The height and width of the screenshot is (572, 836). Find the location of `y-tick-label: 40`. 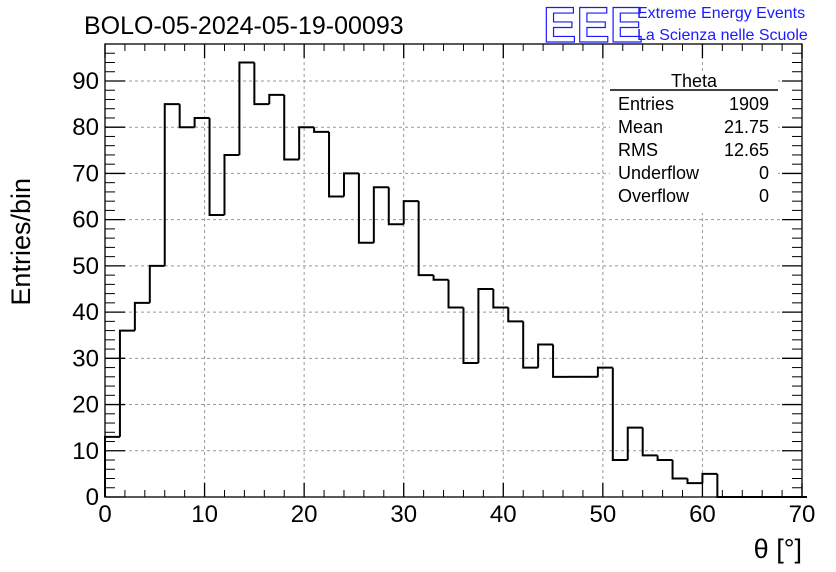

y-tick-label: 40 is located at coordinates (85, 312).